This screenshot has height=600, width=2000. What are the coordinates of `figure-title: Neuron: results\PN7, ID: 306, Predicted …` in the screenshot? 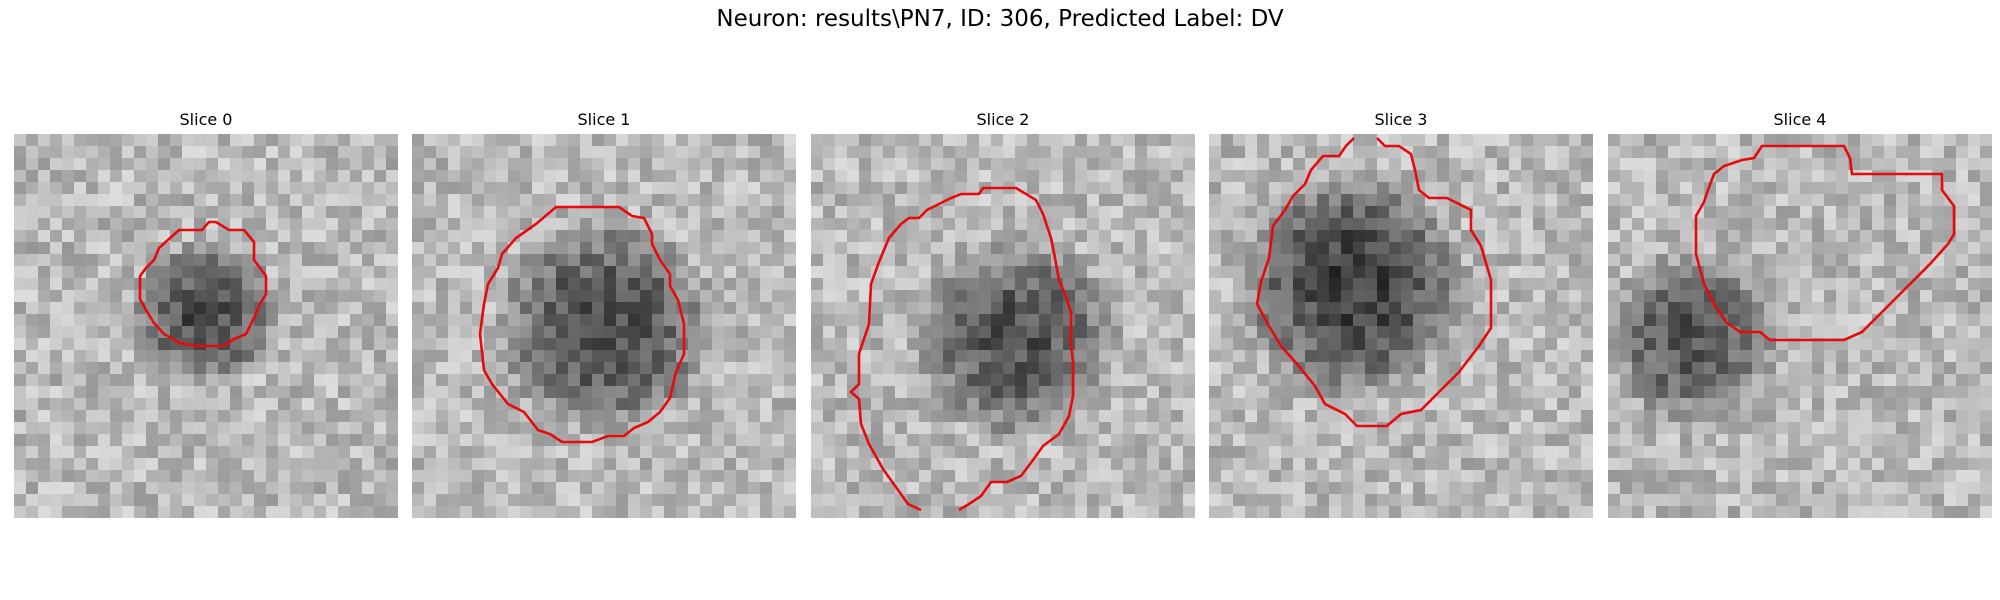 It's located at (1000, 19).